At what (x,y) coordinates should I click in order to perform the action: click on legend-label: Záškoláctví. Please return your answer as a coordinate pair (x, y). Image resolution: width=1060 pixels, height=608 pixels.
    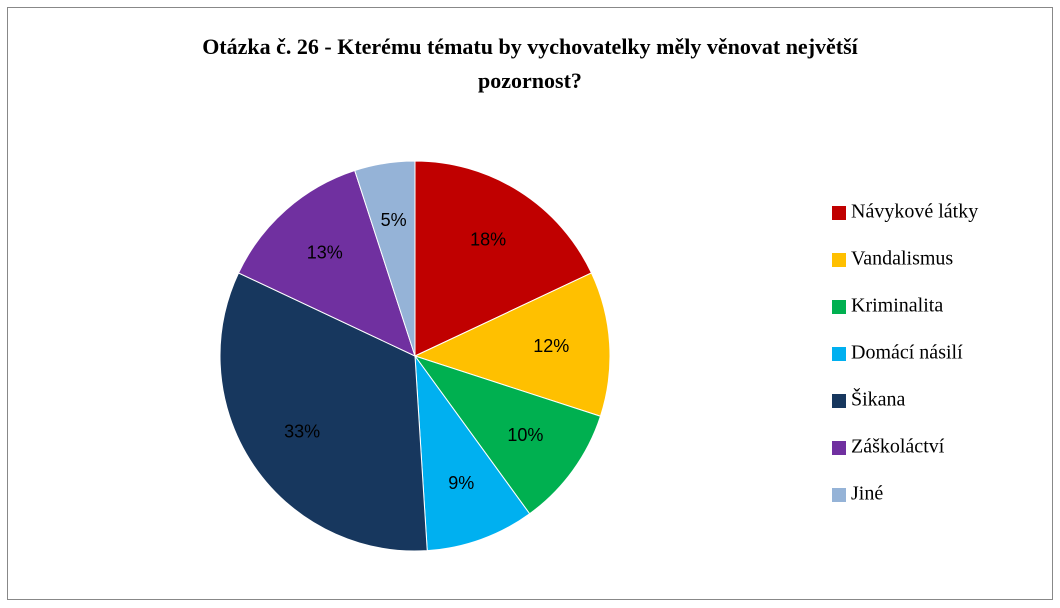
    Looking at the image, I should click on (898, 447).